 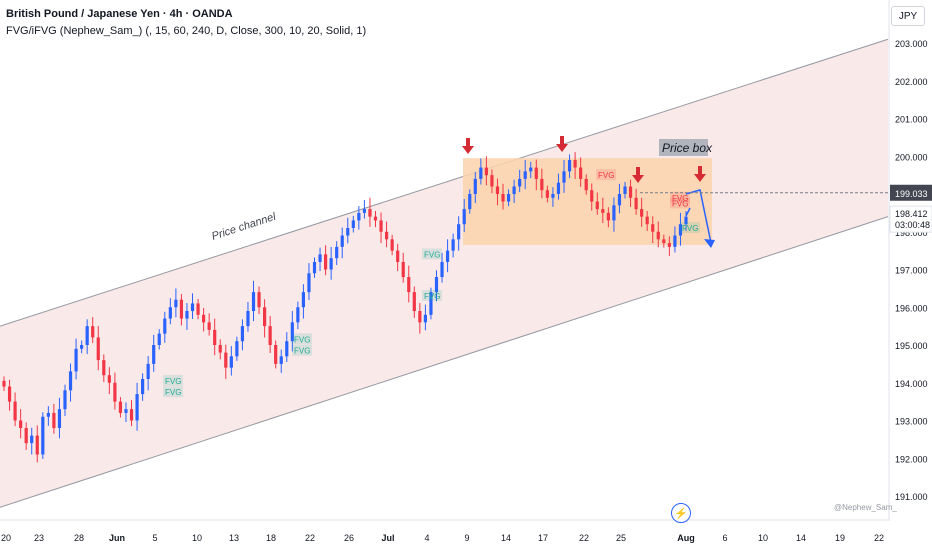 I want to click on x-tick-label: Aug, so click(x=686, y=538).